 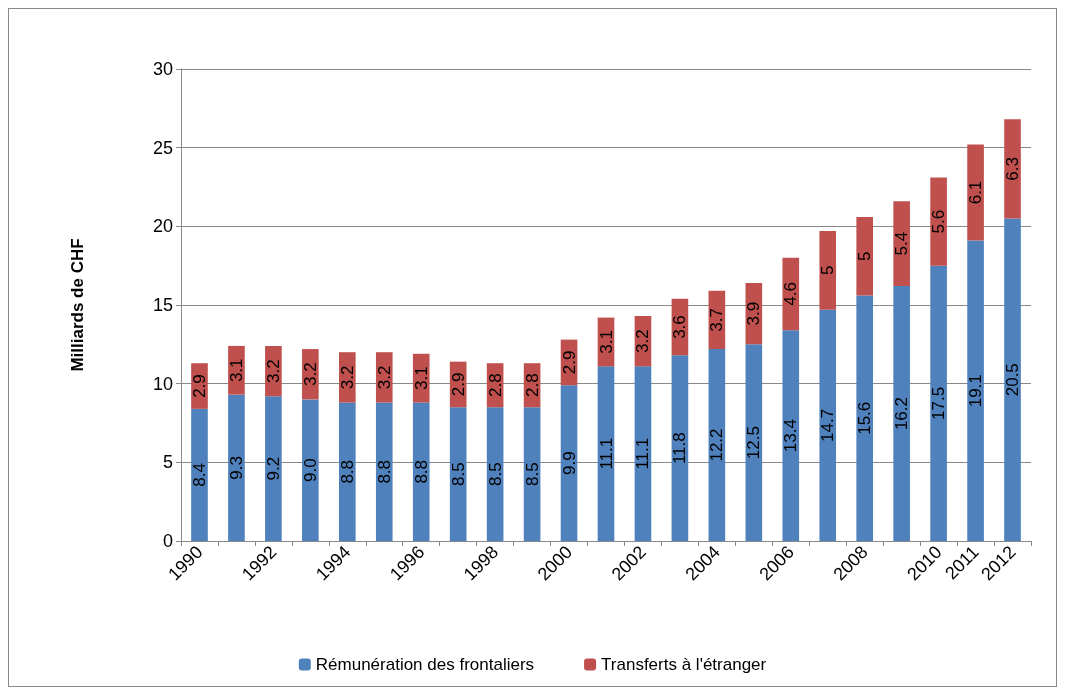 What do you see at coordinates (754, 313) in the screenshot?
I see `data-label: 3.9` at bounding box center [754, 313].